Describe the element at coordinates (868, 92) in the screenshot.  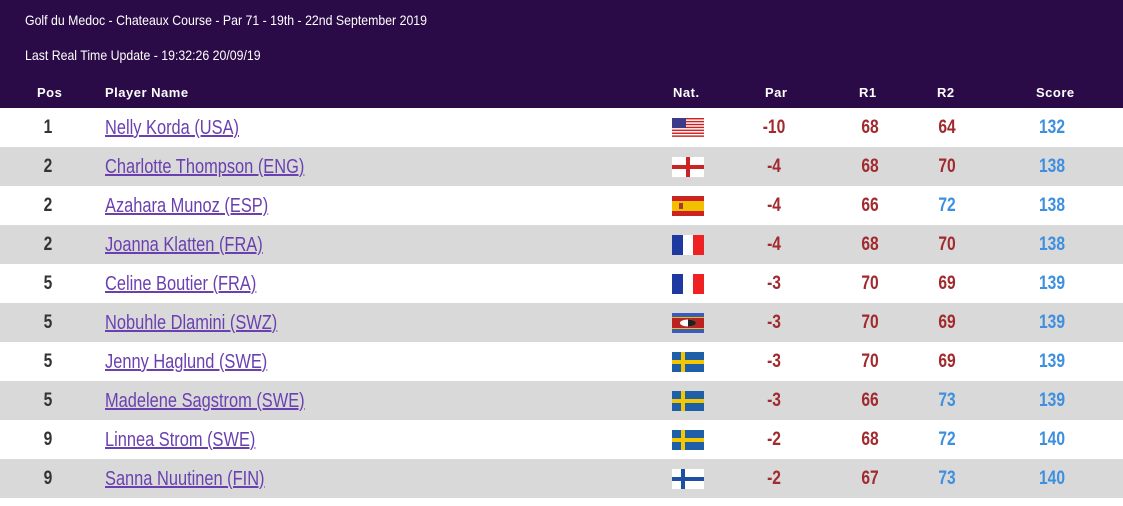
I see `column-header: R1` at that location.